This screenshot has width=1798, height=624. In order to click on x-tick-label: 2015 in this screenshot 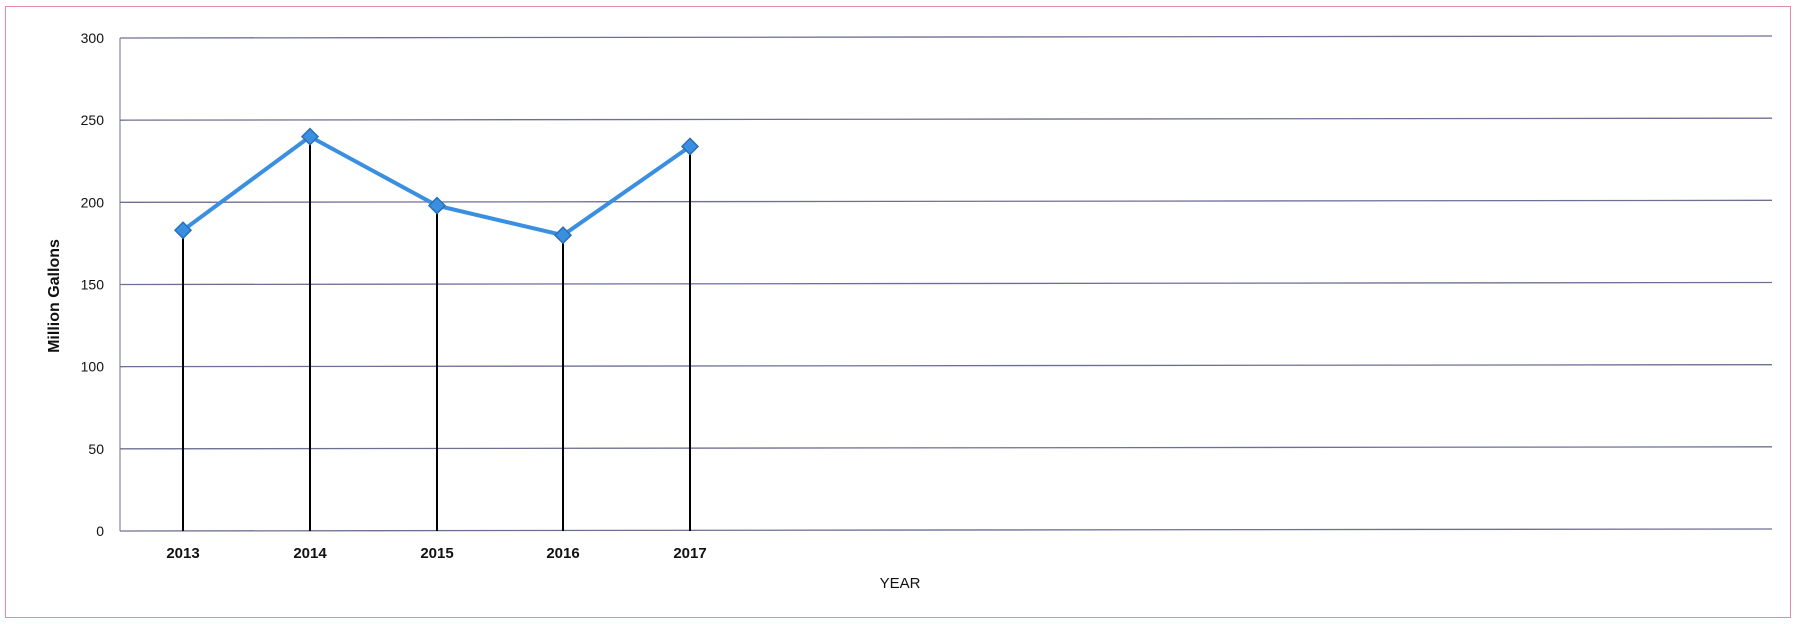, I will do `click(436, 553)`.